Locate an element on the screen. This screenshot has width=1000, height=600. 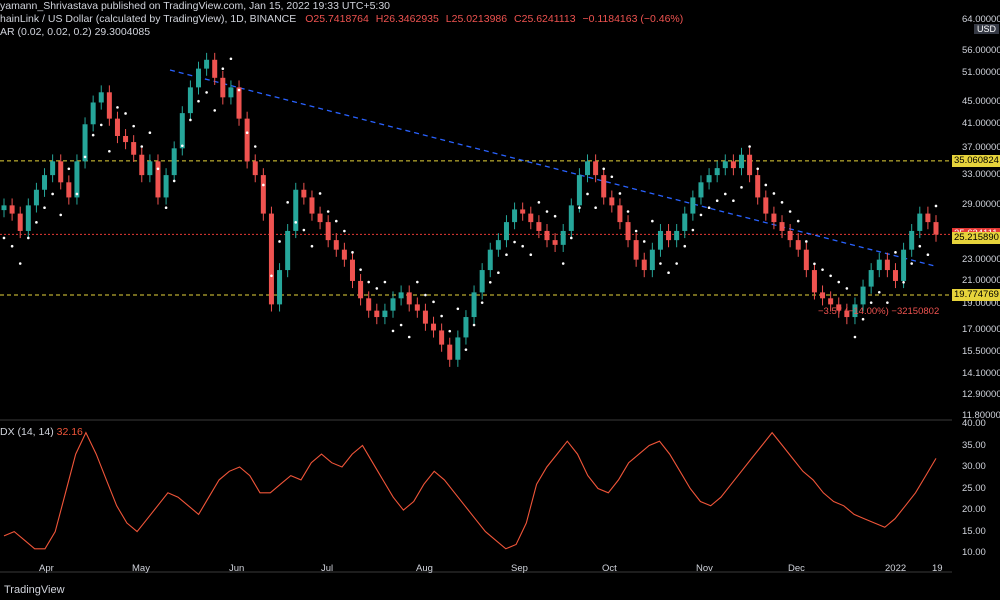
ohlc-open: O25.7418764 is located at coordinates (337, 19).